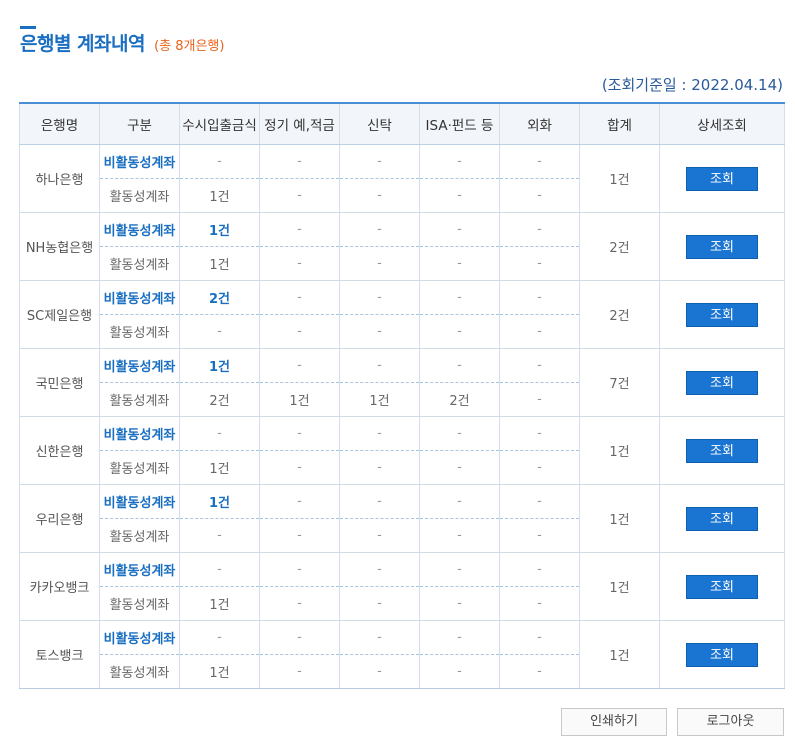 The width and height of the screenshot is (795, 749). What do you see at coordinates (59, 178) in the screenshot?
I see `bank-name-cell: 하나은행` at bounding box center [59, 178].